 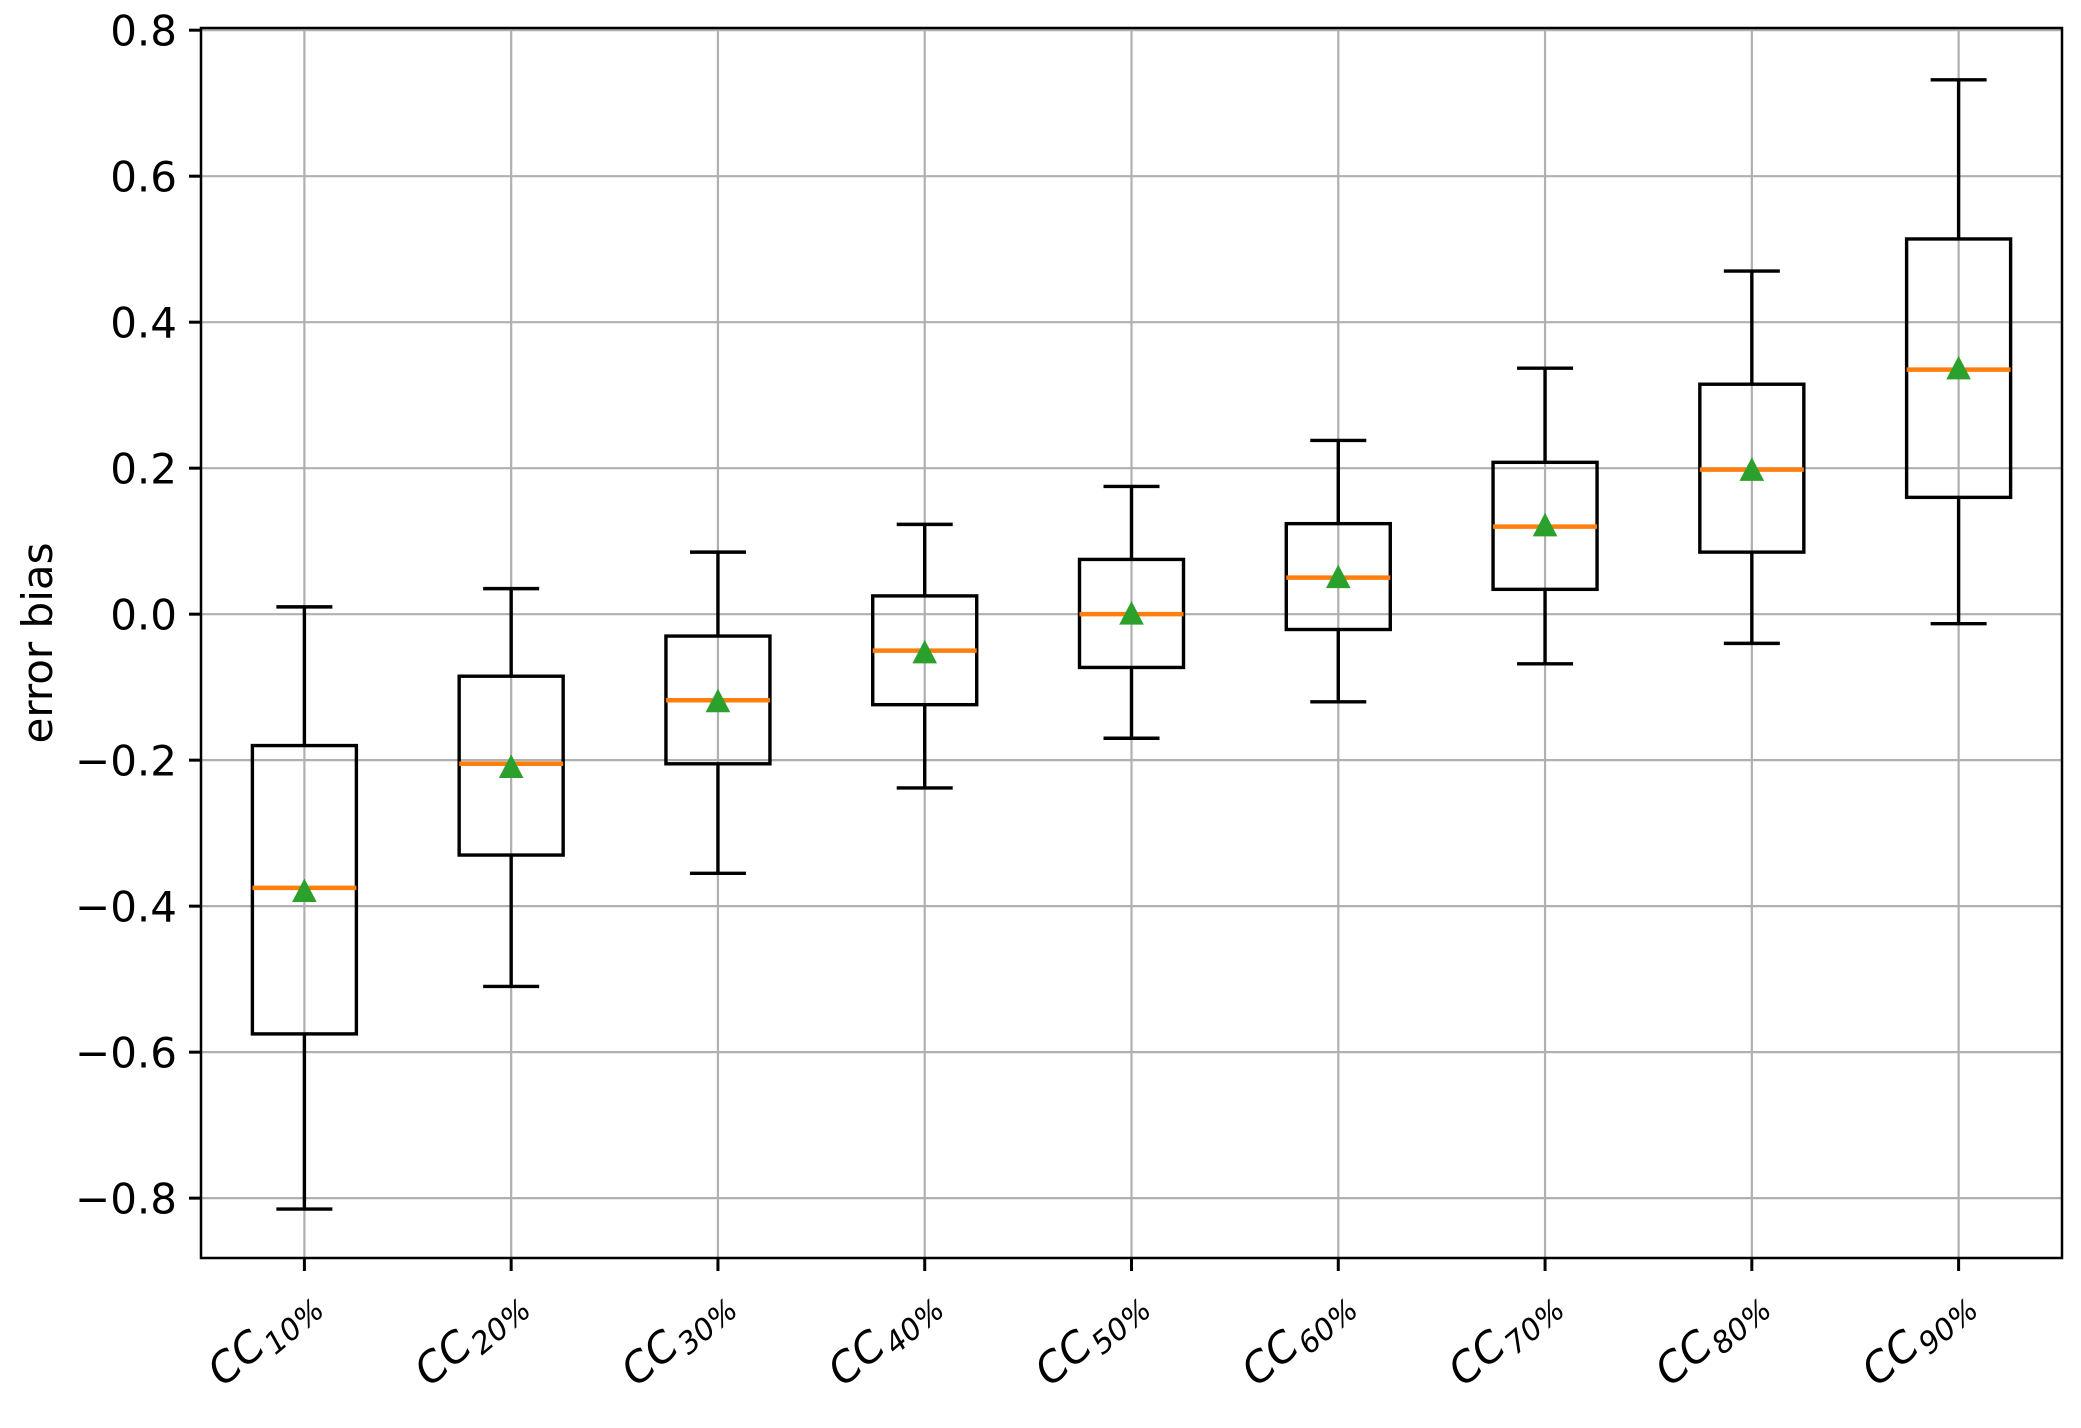 What do you see at coordinates (1338, 576) in the screenshot?
I see `mean-marker-cc60` at bounding box center [1338, 576].